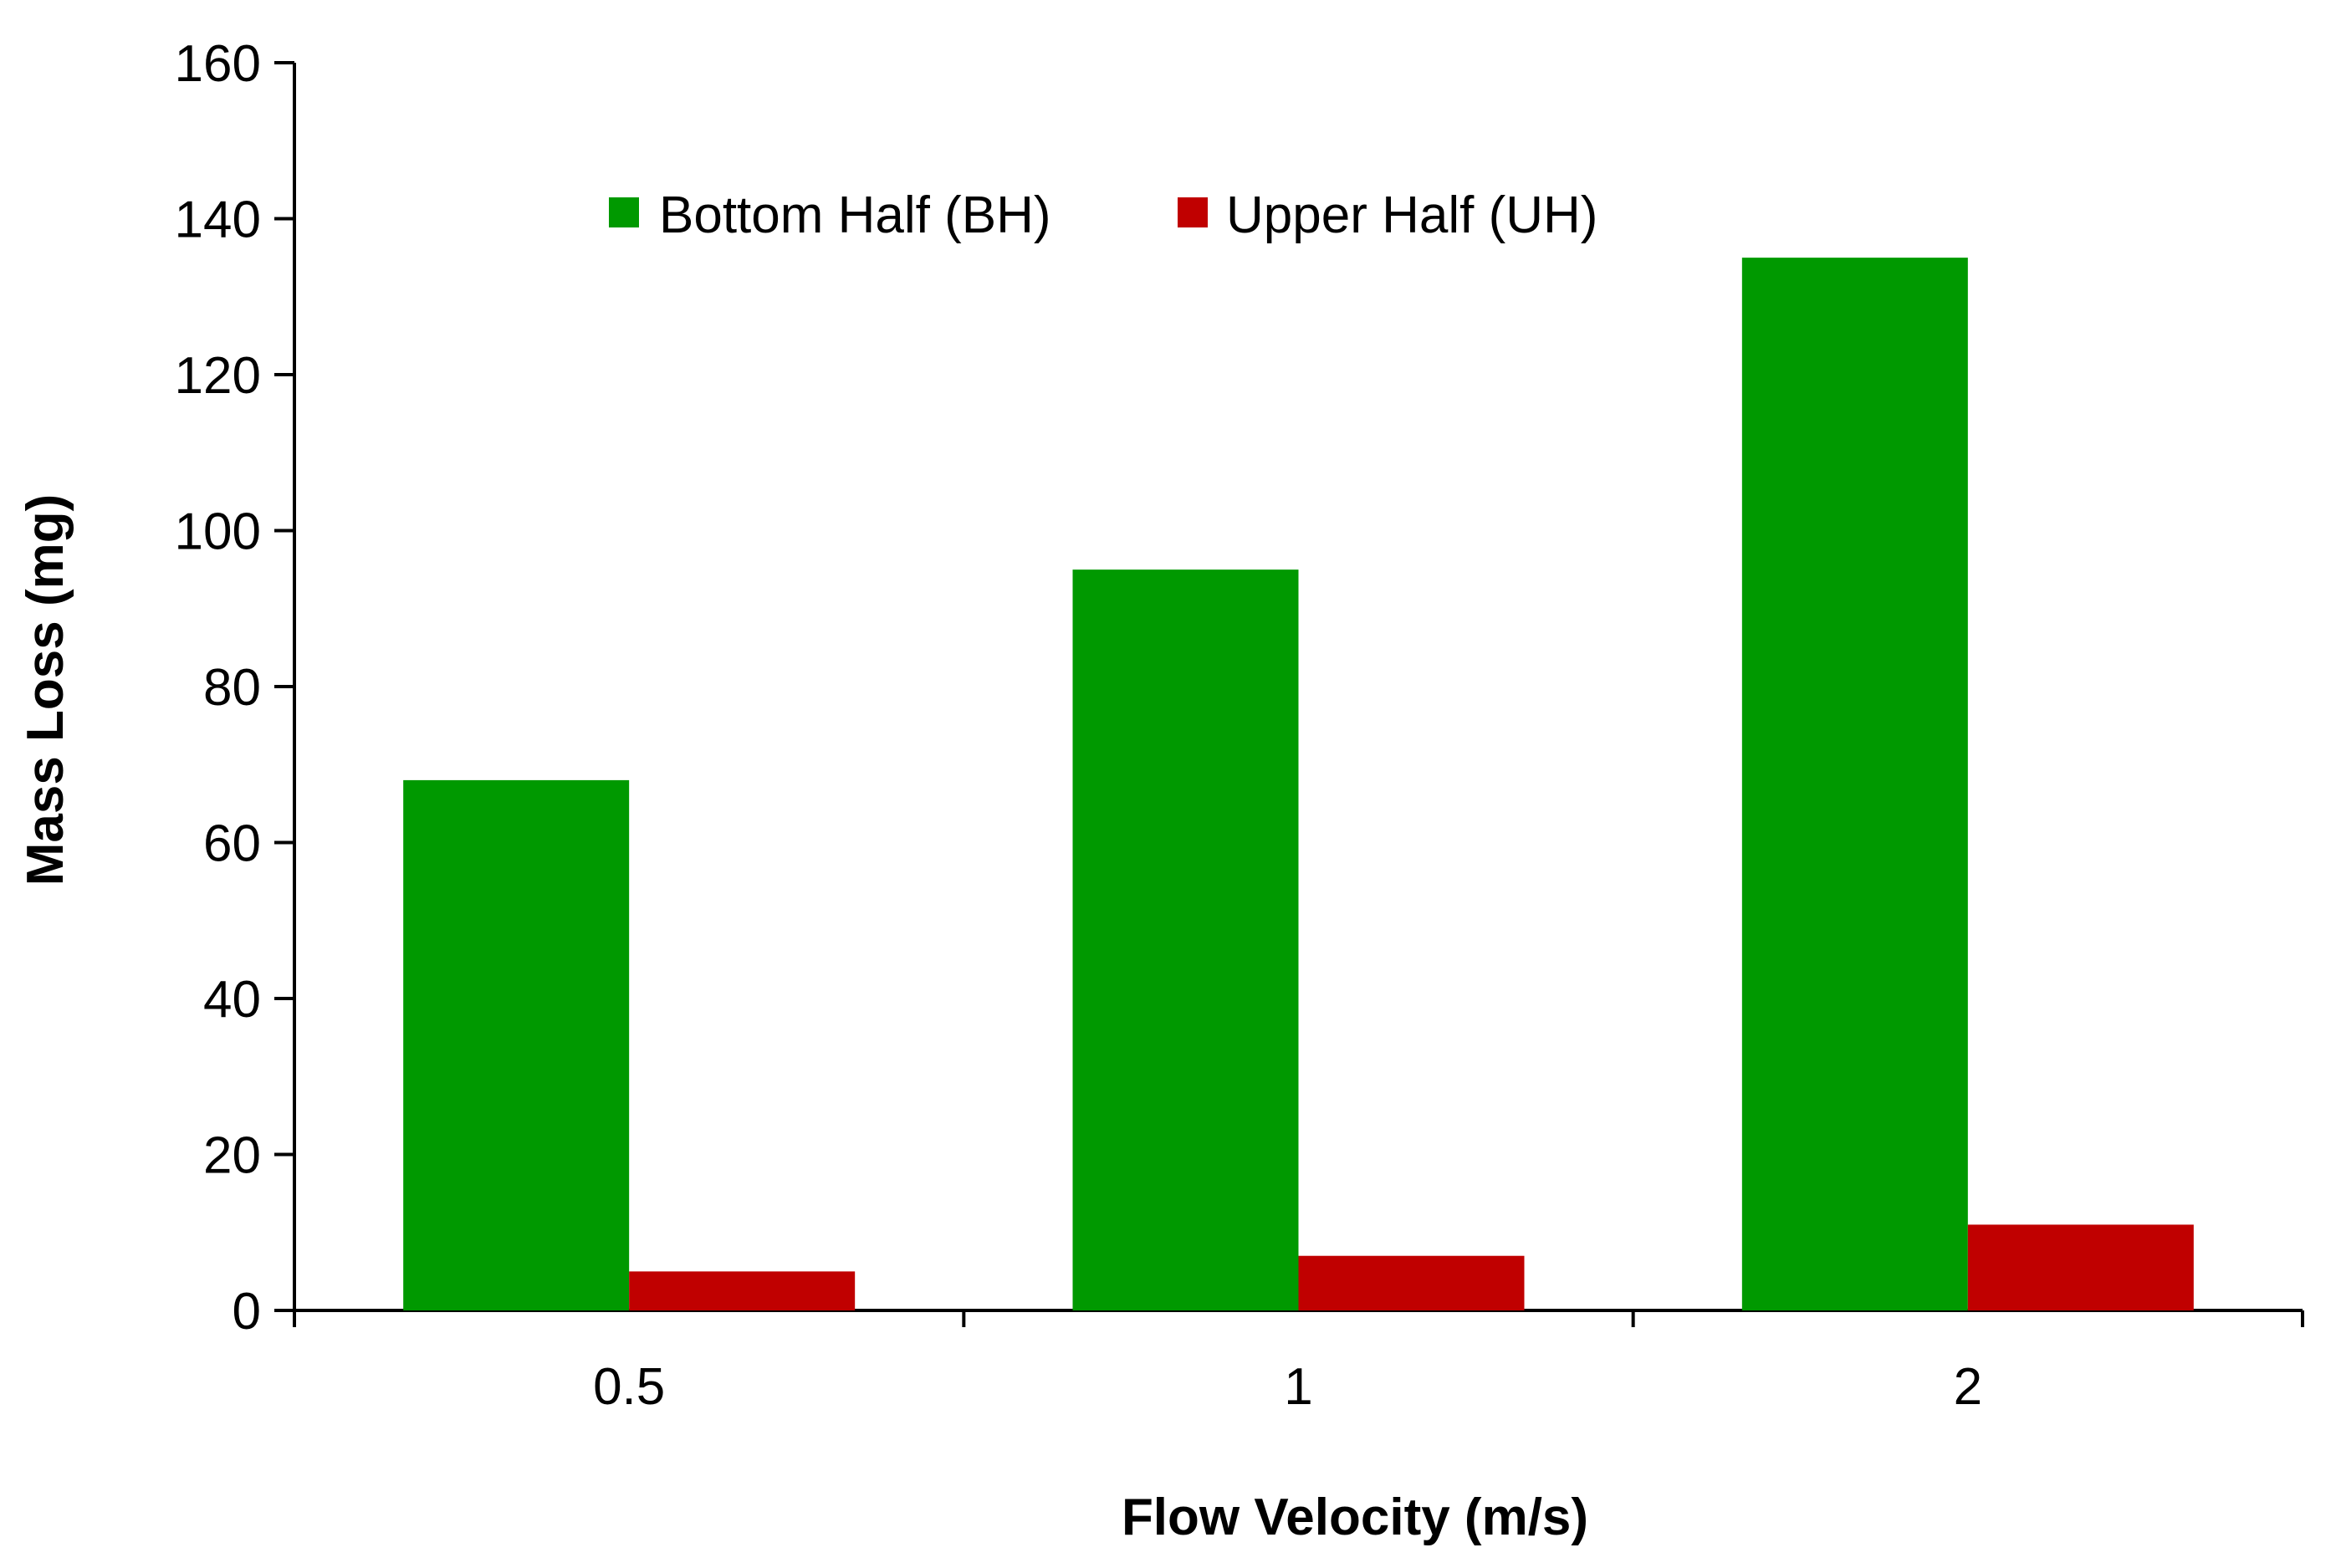  What do you see at coordinates (218, 376) in the screenshot?
I see `y-tick-label: 120` at bounding box center [218, 376].